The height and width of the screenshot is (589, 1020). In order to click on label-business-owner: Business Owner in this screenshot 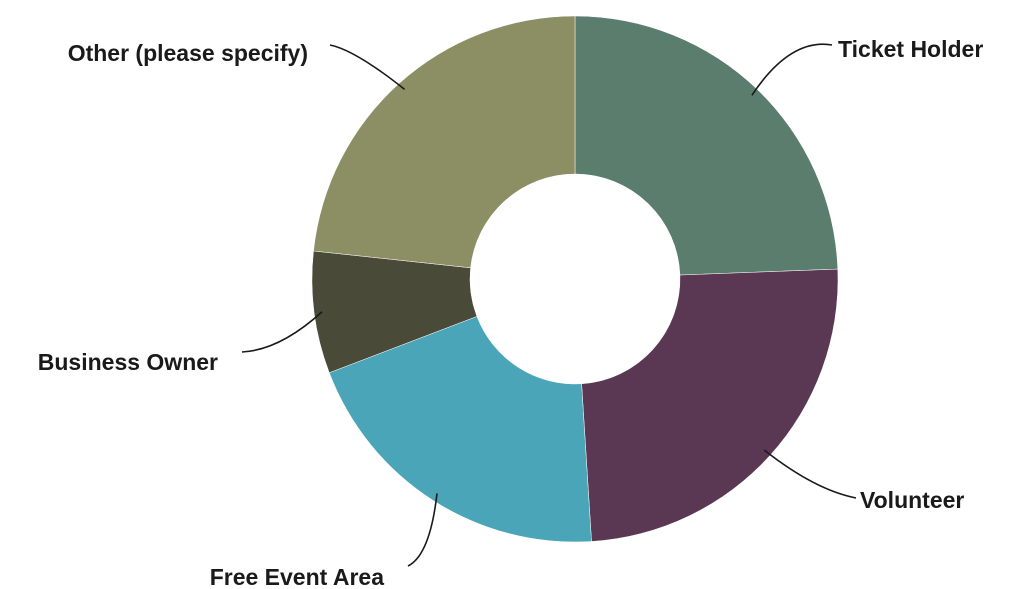, I will do `click(128, 362)`.